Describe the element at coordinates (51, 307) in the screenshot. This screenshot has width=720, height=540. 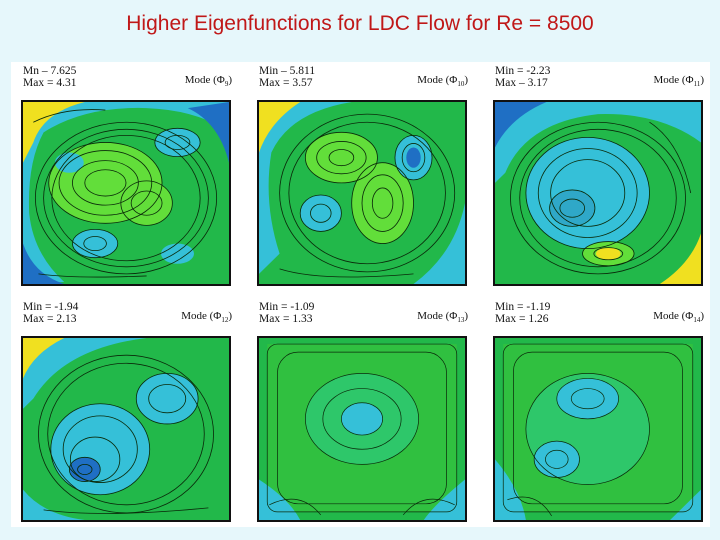
I see `min-value: Min = -1.94` at that location.